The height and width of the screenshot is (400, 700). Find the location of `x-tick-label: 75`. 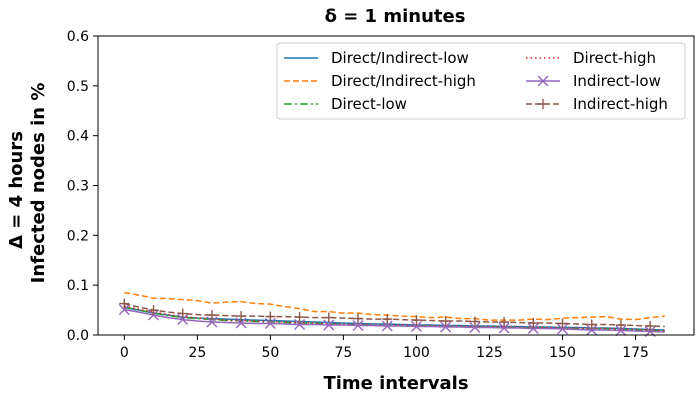

x-tick-label: 75 is located at coordinates (343, 353).